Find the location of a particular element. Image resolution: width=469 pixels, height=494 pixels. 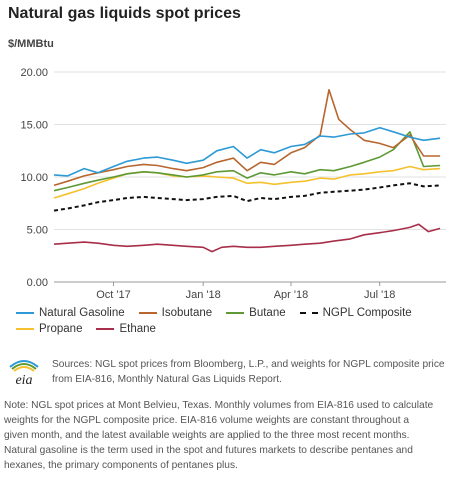

x-tick-label: Apr '18 is located at coordinates (291, 294).